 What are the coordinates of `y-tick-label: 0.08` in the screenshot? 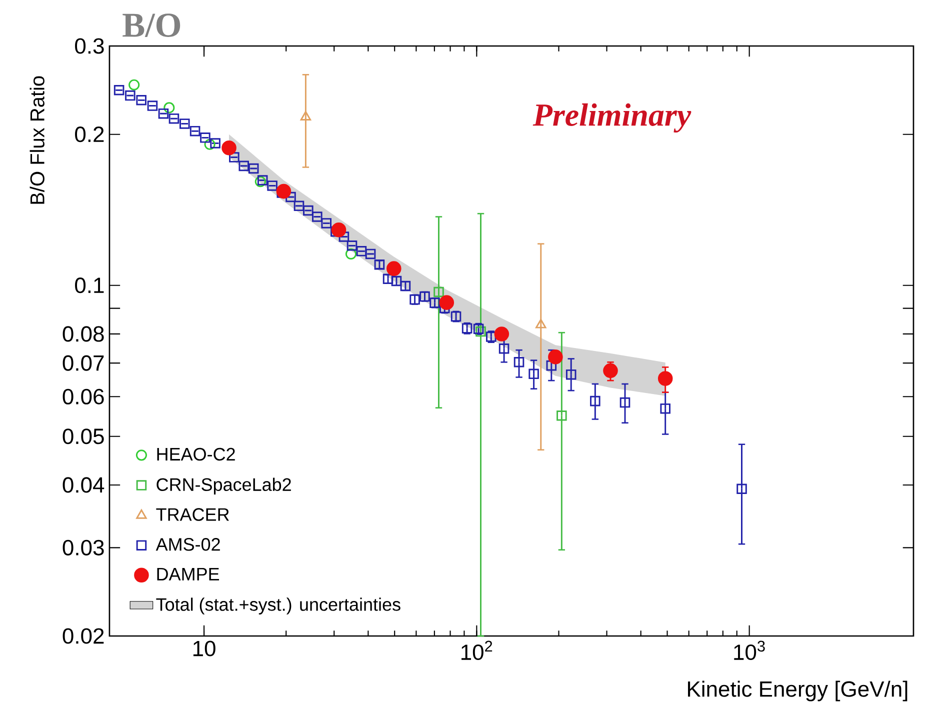 It's located at (83, 334).